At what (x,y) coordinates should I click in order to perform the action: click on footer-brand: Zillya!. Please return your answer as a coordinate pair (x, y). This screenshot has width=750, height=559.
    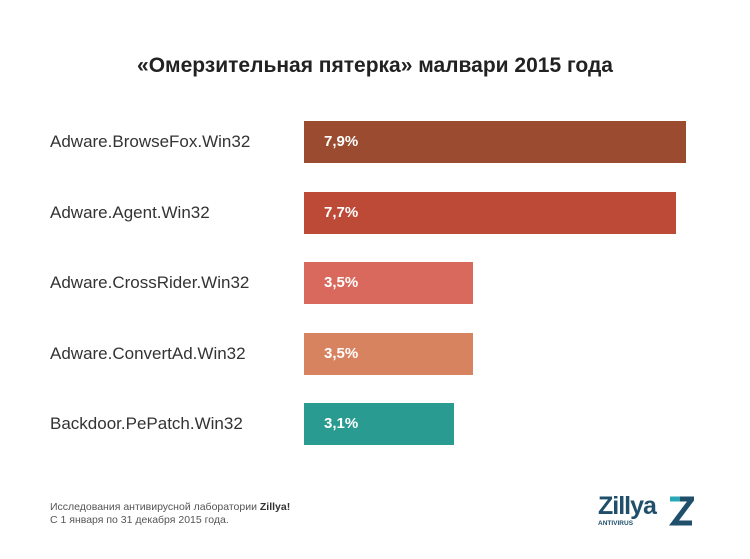
    Looking at the image, I should click on (275, 507).